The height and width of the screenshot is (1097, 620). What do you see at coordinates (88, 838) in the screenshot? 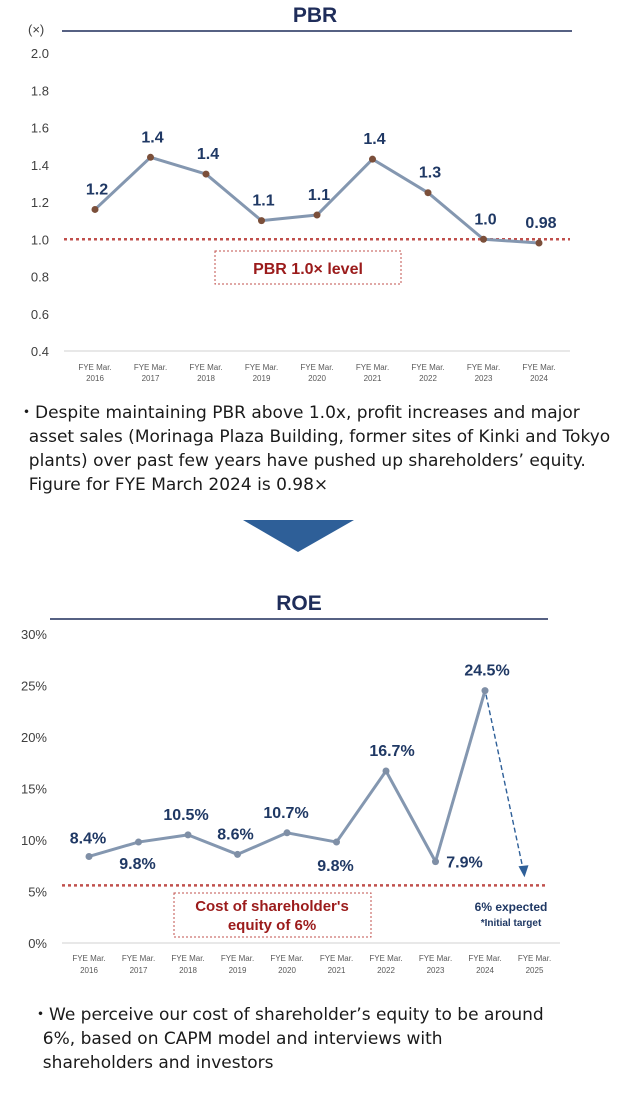
I see `roe-data-label: 8.4%` at bounding box center [88, 838].